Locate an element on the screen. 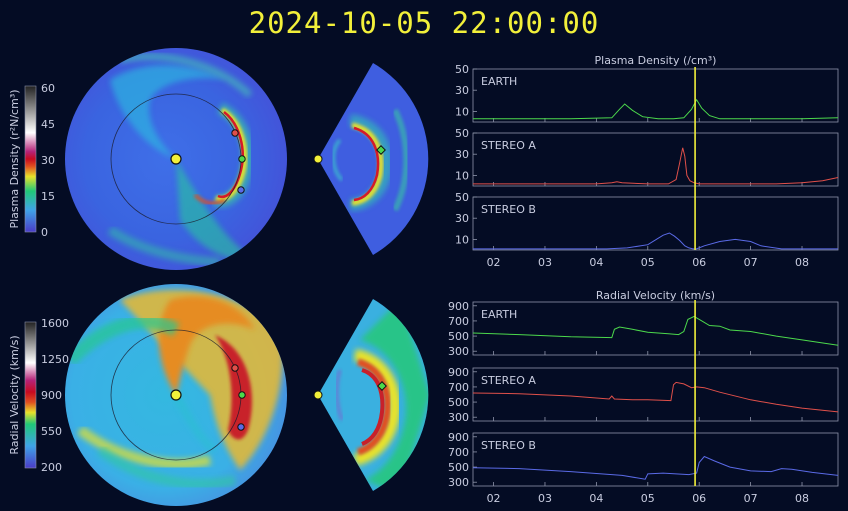  density-colorbar: Plasma Density (r²N/cm³) 60 45 30 15 0 is located at coordinates (31, 160).